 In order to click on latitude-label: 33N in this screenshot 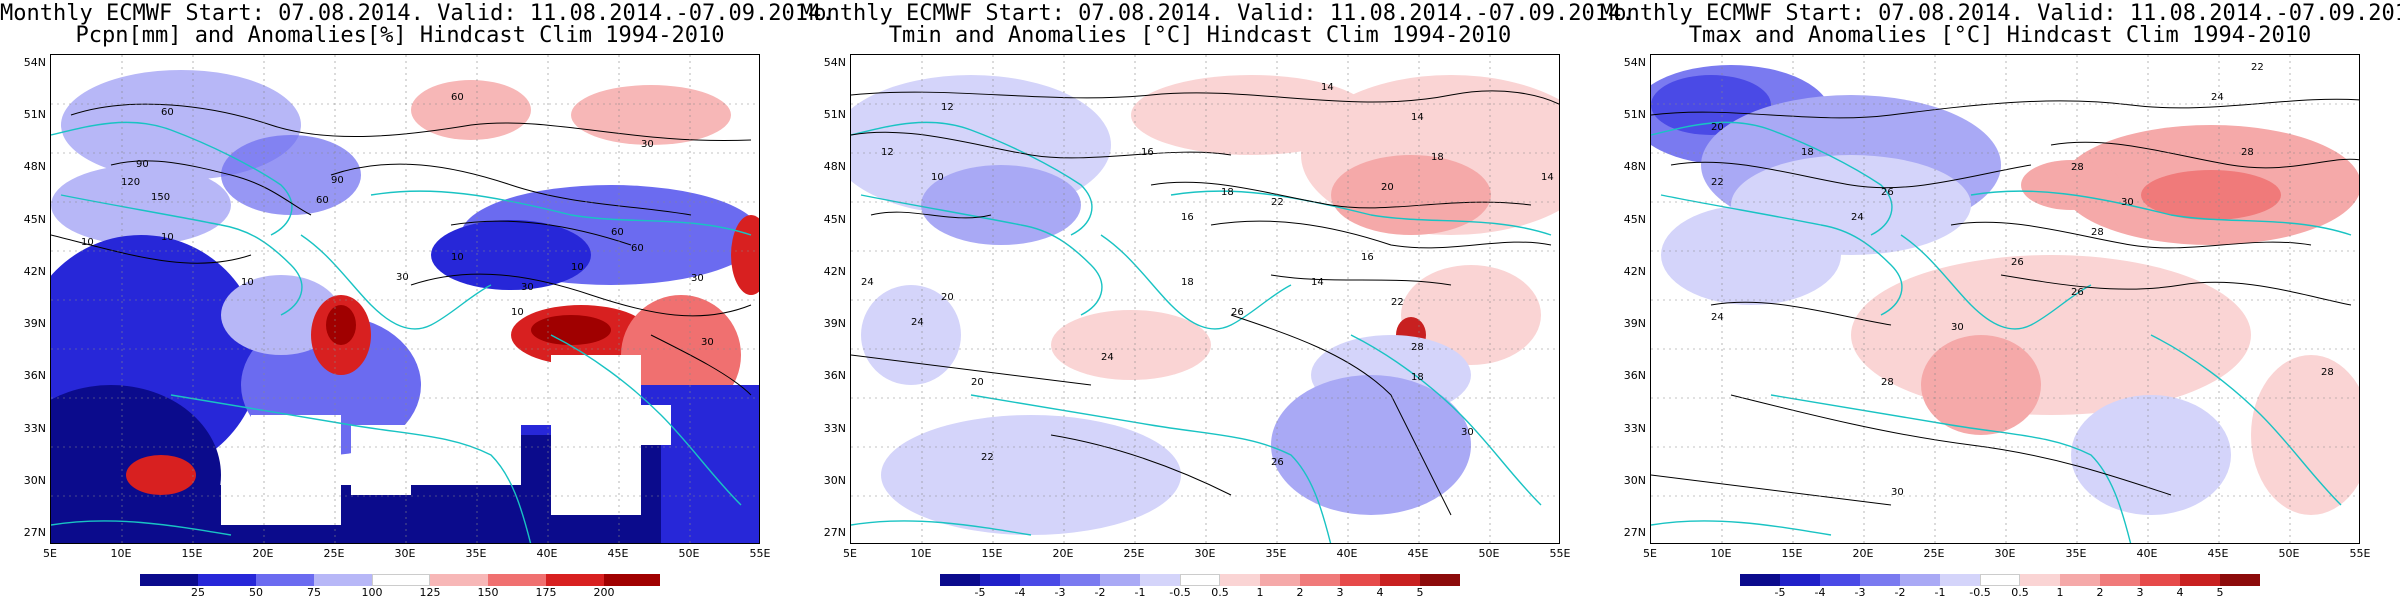, I will do `click(1634, 428)`.